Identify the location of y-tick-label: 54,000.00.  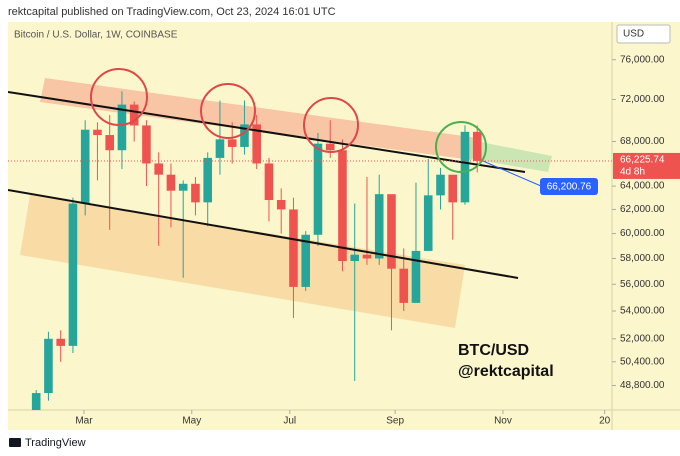
(642, 311).